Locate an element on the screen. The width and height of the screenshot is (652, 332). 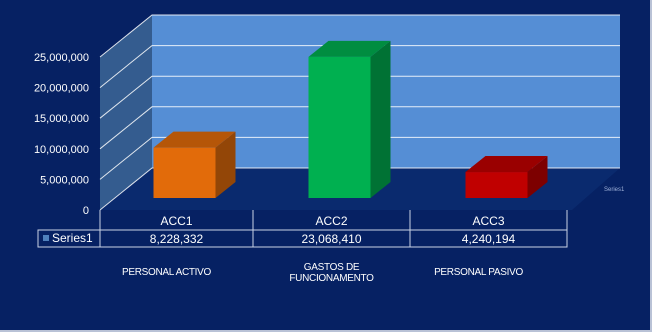
bar-acc1 is located at coordinates (194, 164).